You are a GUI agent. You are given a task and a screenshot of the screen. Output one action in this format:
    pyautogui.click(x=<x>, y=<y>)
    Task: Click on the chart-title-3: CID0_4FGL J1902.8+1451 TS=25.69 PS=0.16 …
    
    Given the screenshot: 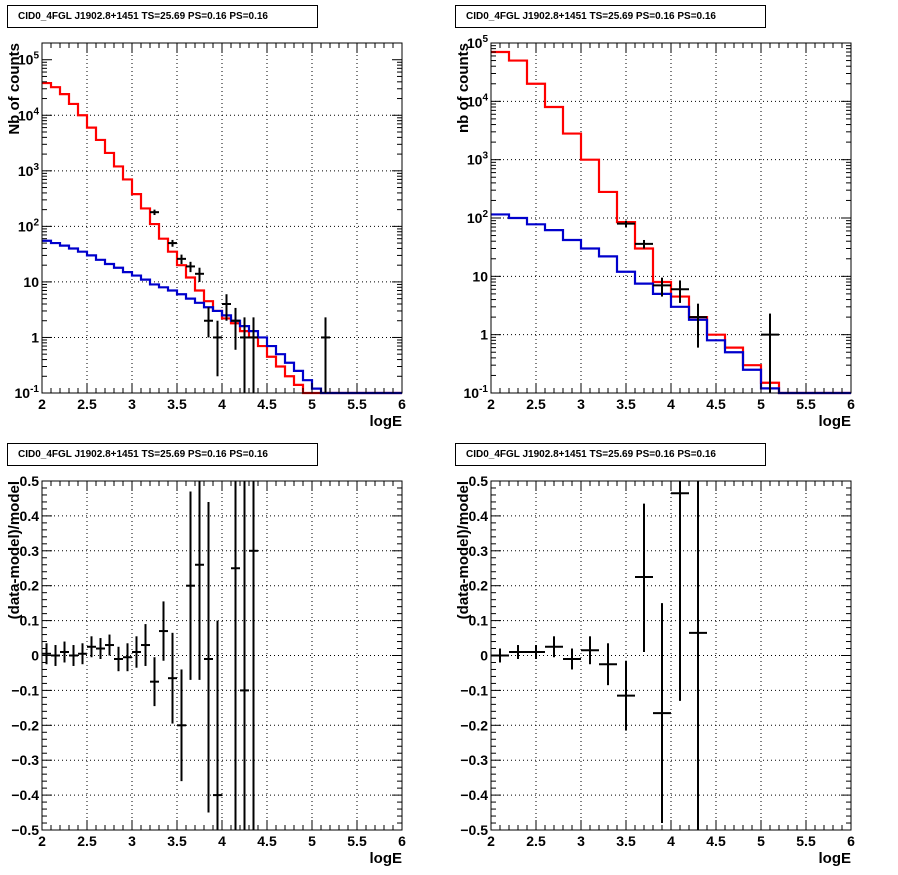 What is the action you would take?
    pyautogui.click(x=162, y=454)
    